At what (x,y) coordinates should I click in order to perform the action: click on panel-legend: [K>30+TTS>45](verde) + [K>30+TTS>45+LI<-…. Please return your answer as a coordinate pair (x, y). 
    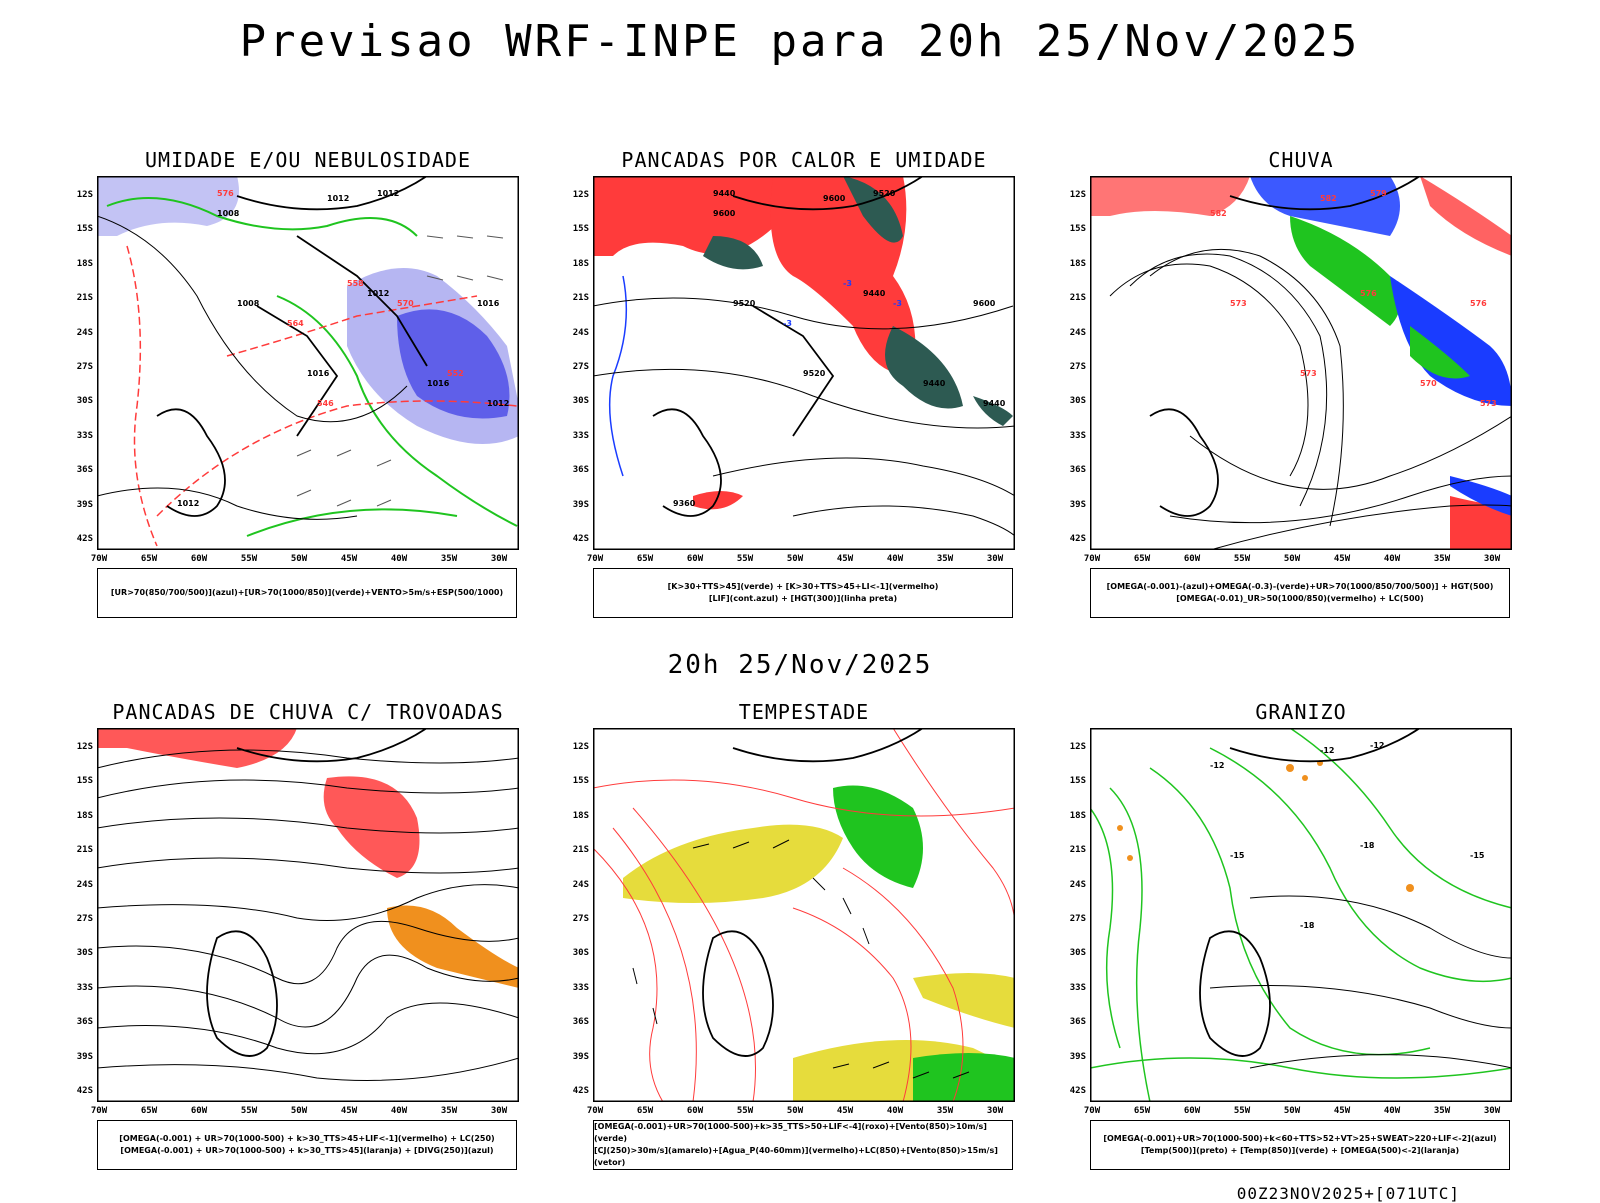
    Looking at the image, I should click on (803, 593).